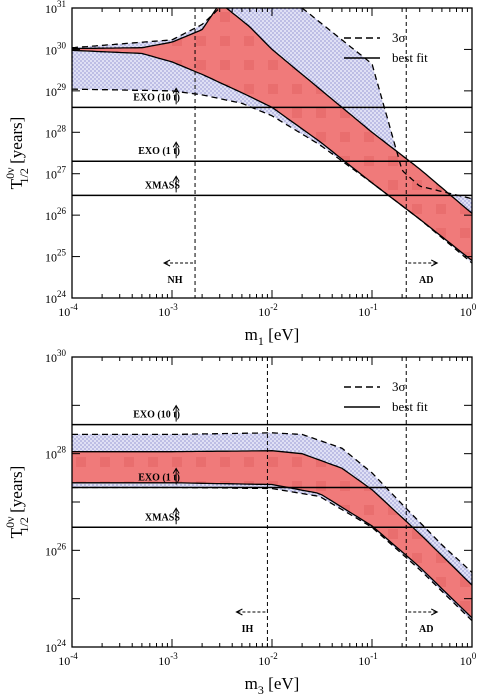  Describe the element at coordinates (386, 104) in the screenshot. I see `sigma3-upper-right-line` at that location.